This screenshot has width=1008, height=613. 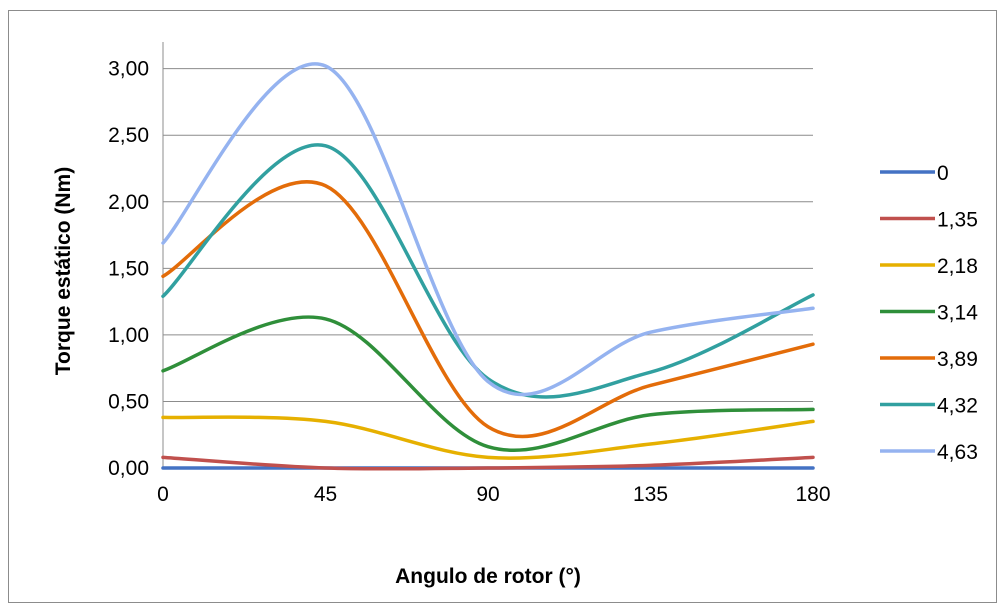 I want to click on y-tick-label: 2,50, so click(x=128, y=135).